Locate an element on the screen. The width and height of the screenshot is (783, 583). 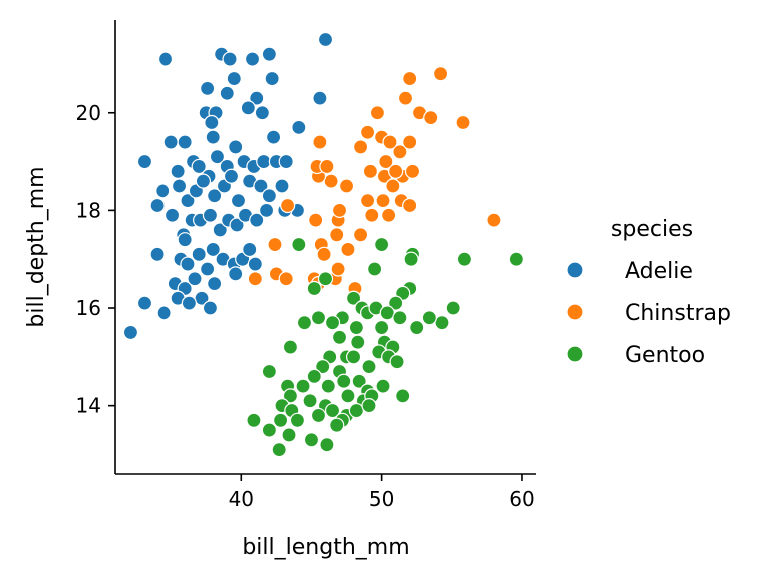
x-tick-label: 60 is located at coordinates (521, 499).